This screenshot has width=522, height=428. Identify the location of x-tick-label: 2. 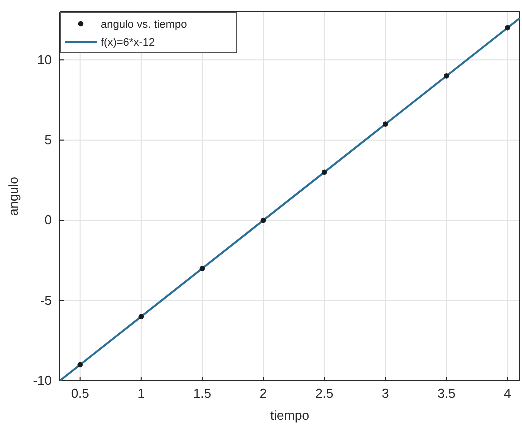
(264, 394).